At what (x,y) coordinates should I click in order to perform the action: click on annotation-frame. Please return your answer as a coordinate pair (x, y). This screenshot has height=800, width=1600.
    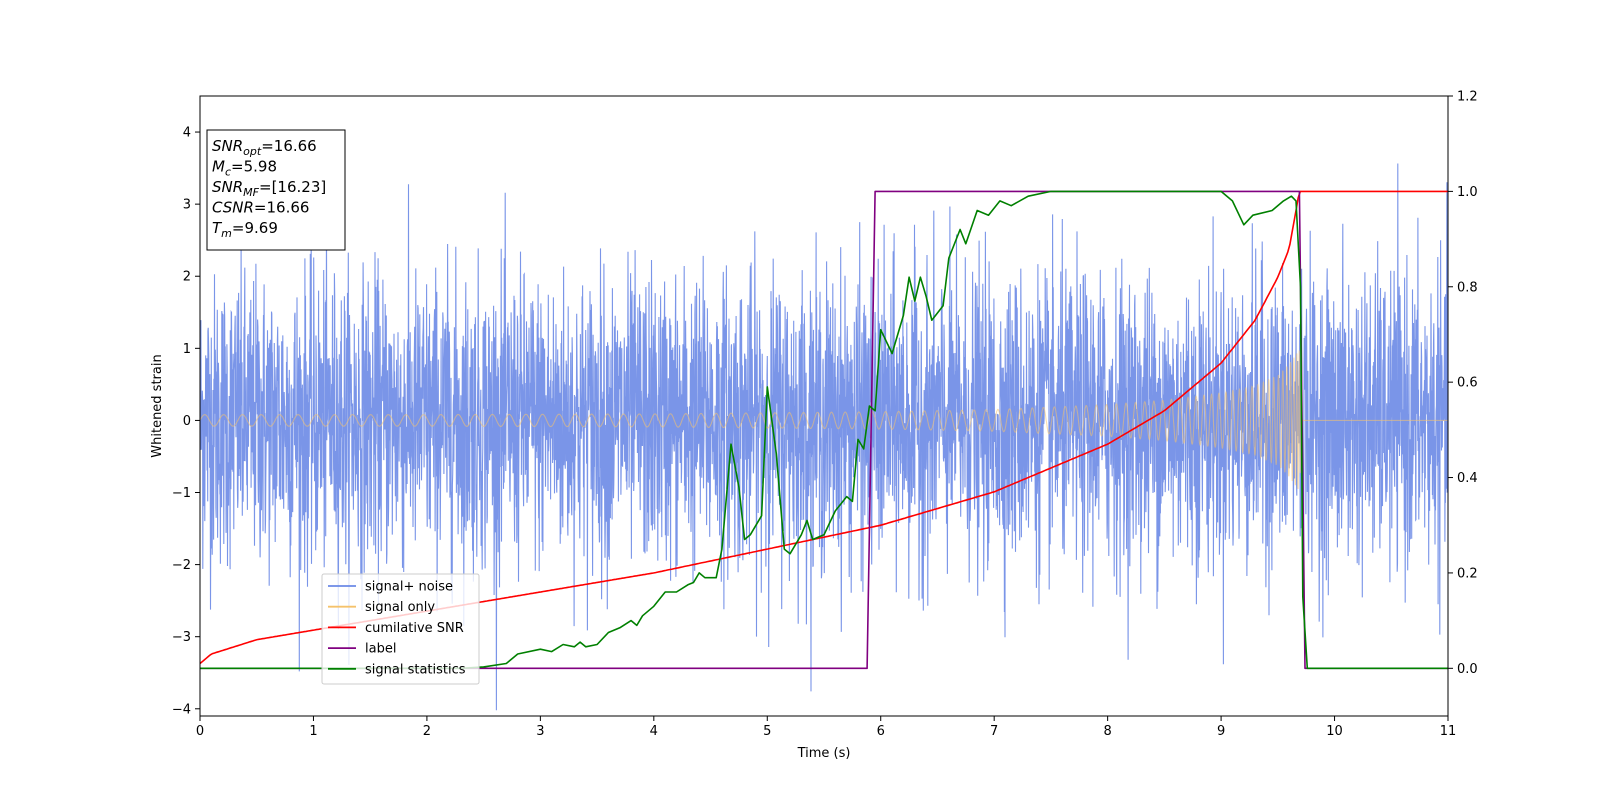
    Looking at the image, I should click on (276, 190).